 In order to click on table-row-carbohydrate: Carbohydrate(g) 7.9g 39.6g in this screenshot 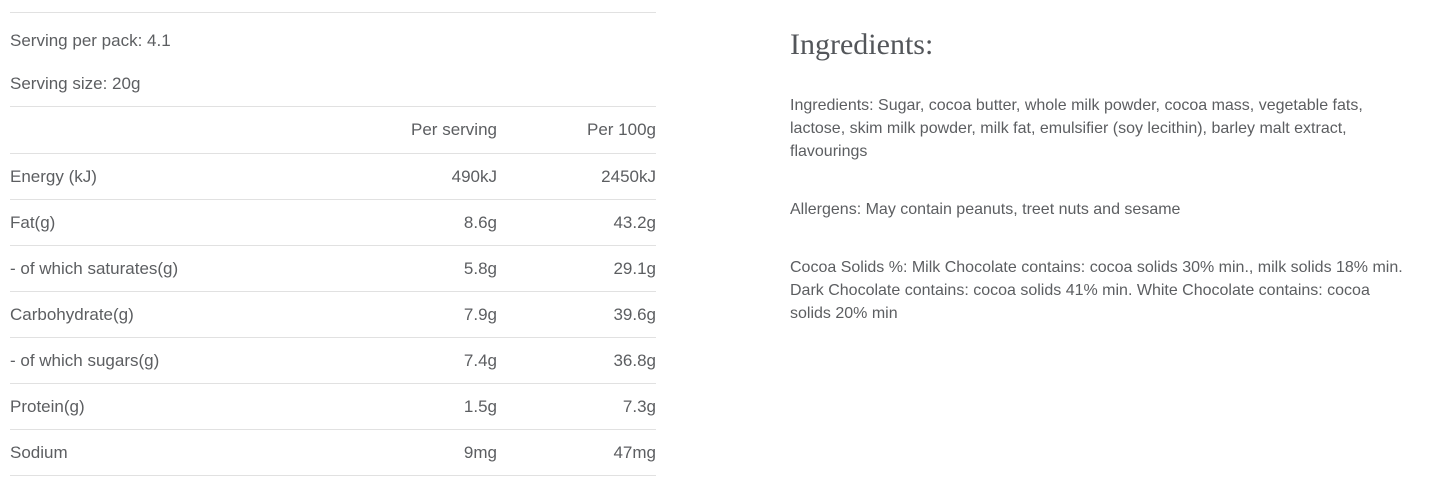, I will do `click(333, 315)`.